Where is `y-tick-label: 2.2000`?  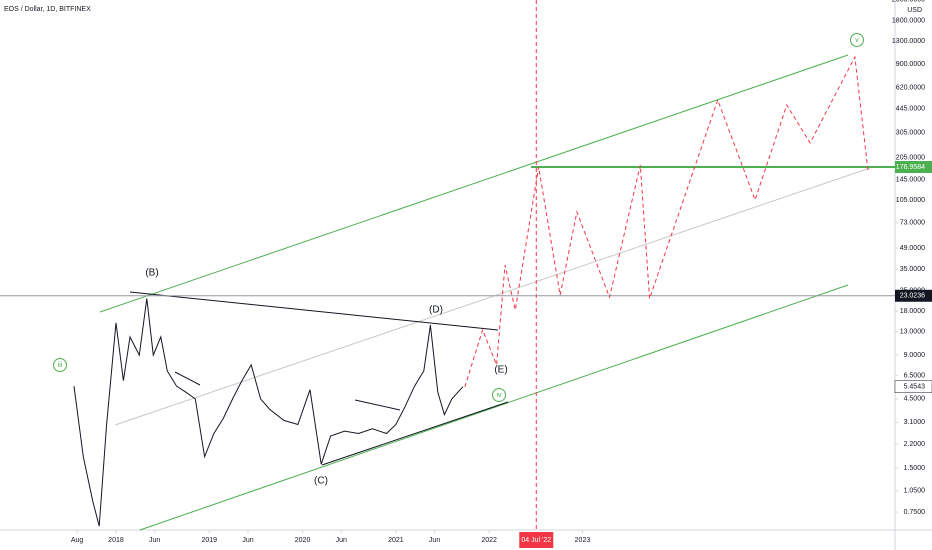 y-tick-label: 2.2000 is located at coordinates (915, 444).